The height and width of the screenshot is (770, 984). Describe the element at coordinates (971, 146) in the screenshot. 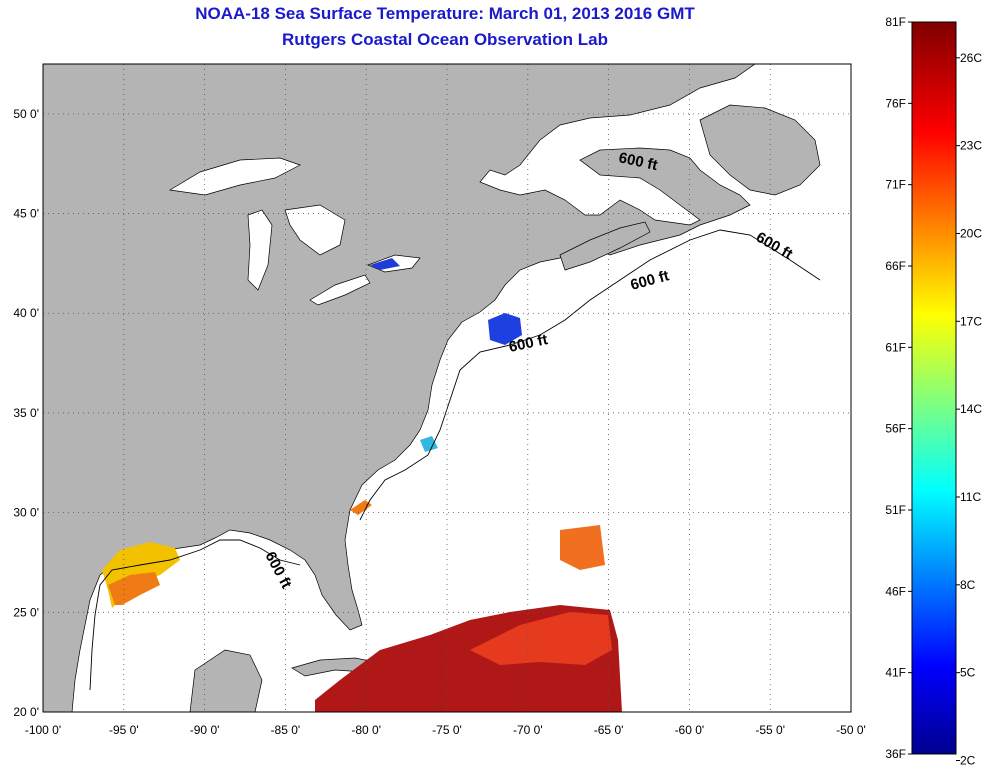

I see `colorbar-c-label: 23C` at that location.